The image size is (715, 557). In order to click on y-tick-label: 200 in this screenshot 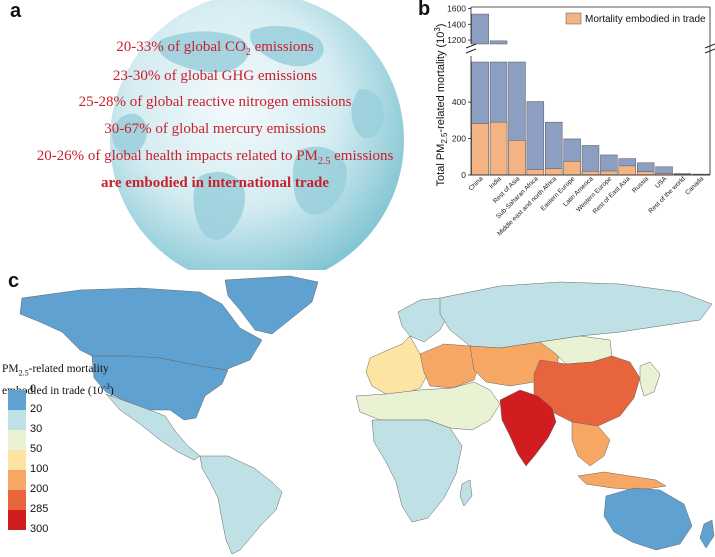, I will do `click(459, 139)`.